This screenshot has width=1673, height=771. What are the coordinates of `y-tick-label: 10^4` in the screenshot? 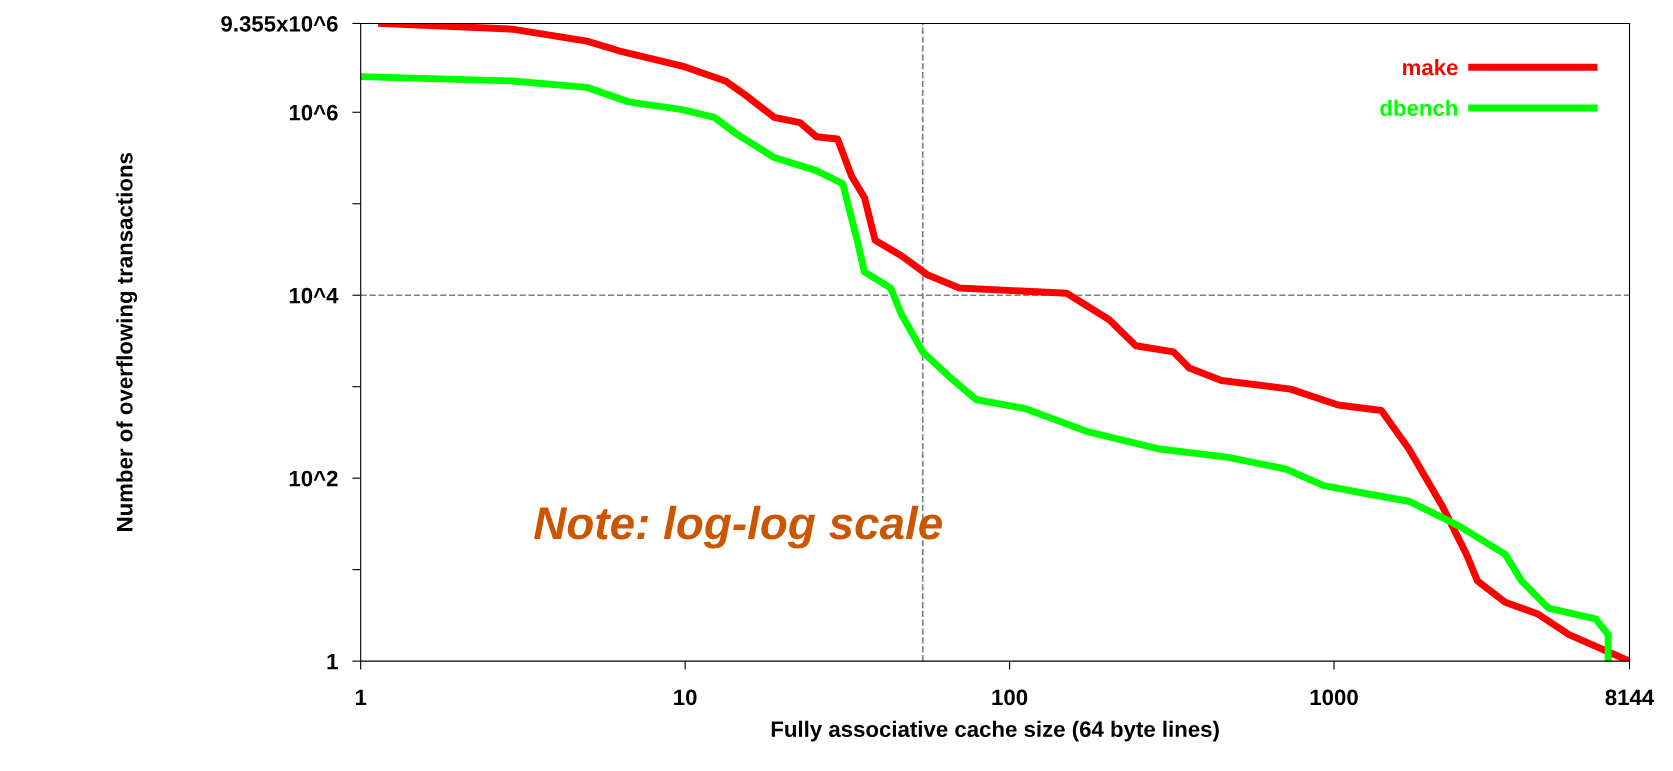 It's located at (314, 295).